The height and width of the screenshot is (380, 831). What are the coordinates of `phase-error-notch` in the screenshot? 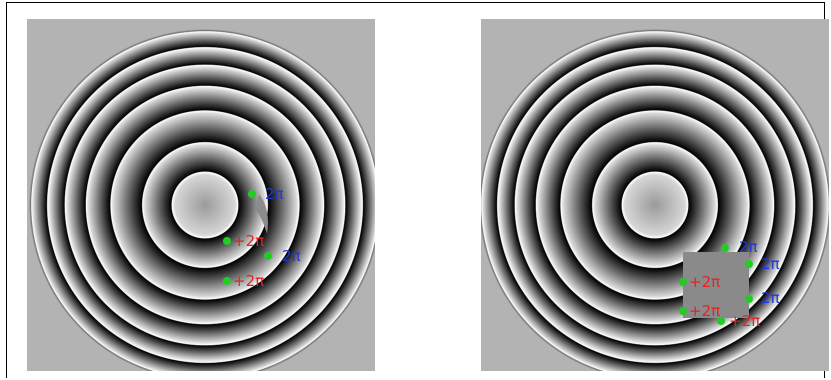 It's located at (261, 214).